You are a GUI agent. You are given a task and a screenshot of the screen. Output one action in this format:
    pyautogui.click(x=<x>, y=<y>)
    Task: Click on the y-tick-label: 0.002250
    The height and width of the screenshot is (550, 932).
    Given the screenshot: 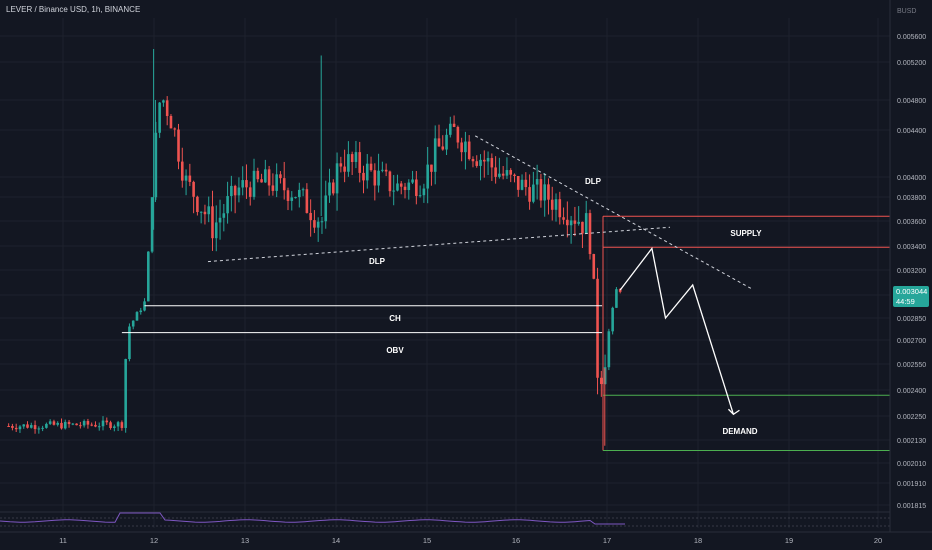 What is the action you would take?
    pyautogui.click(x=911, y=417)
    